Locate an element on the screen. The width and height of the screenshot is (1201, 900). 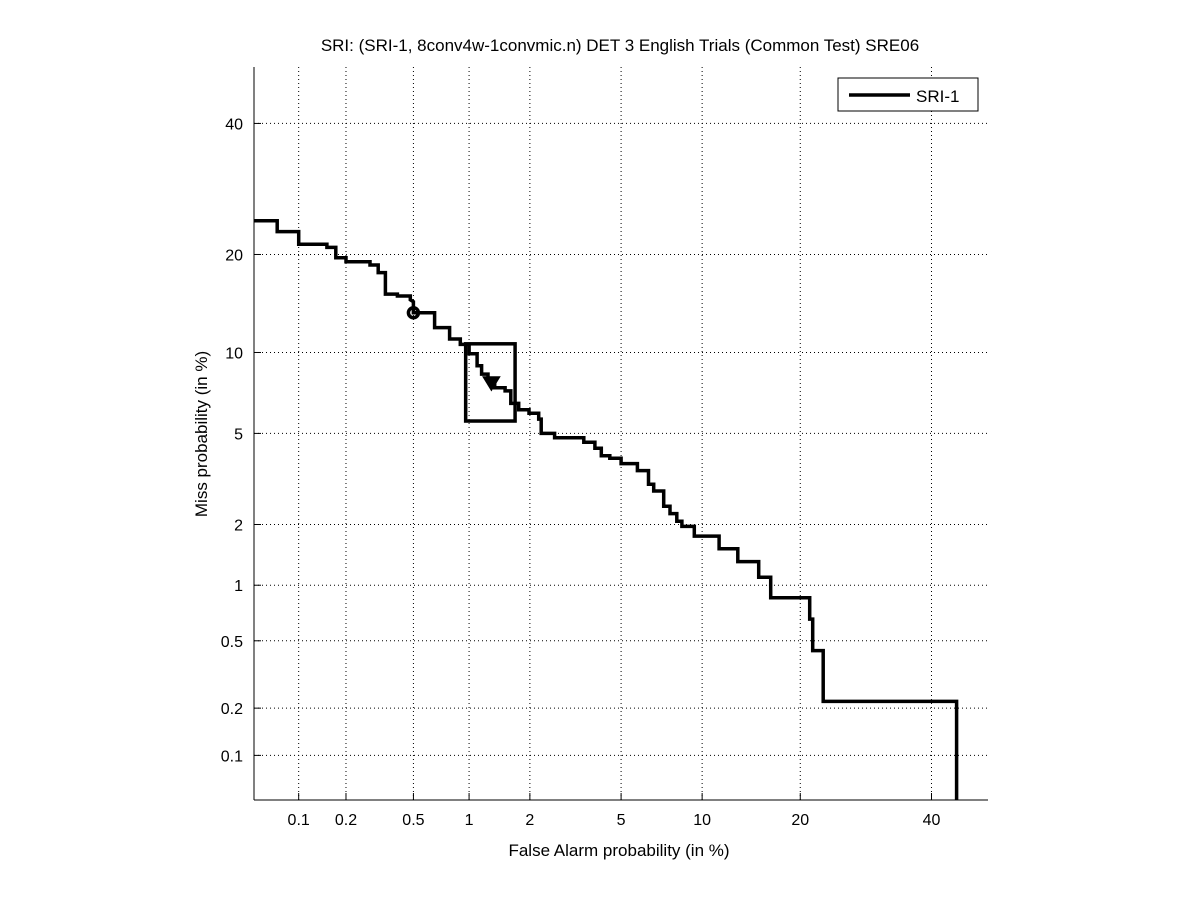
y-tick-label: 40 is located at coordinates (234, 124).